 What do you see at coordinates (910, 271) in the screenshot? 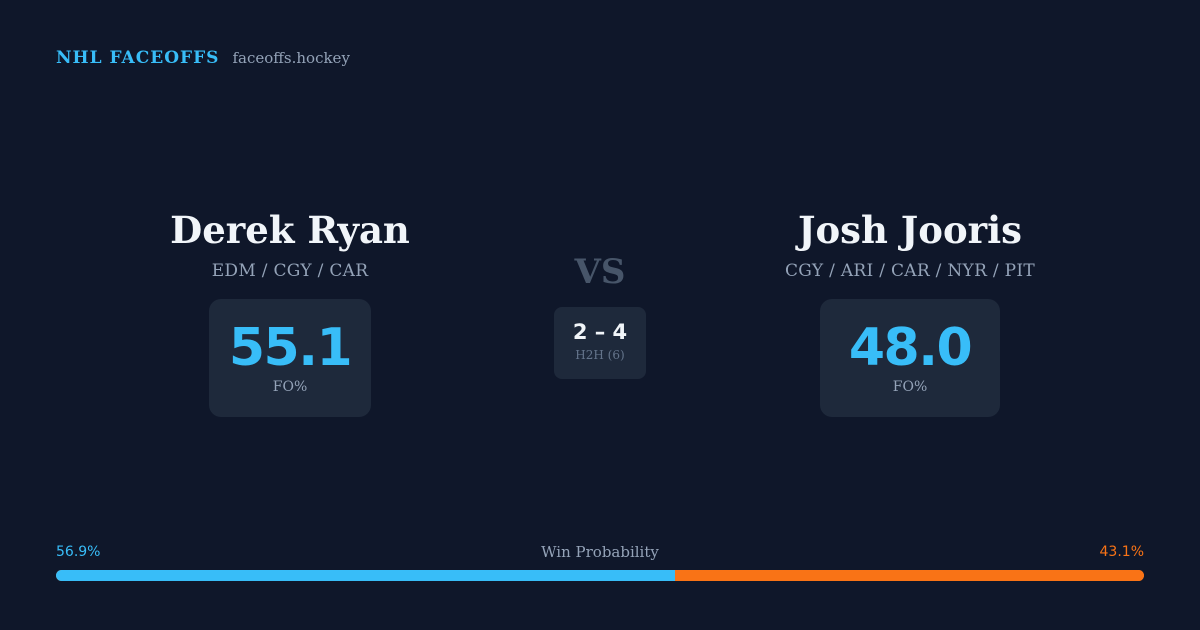
I see `player-right-teams: CGY / ARI / CAR / NYR / PIT` at bounding box center [910, 271].